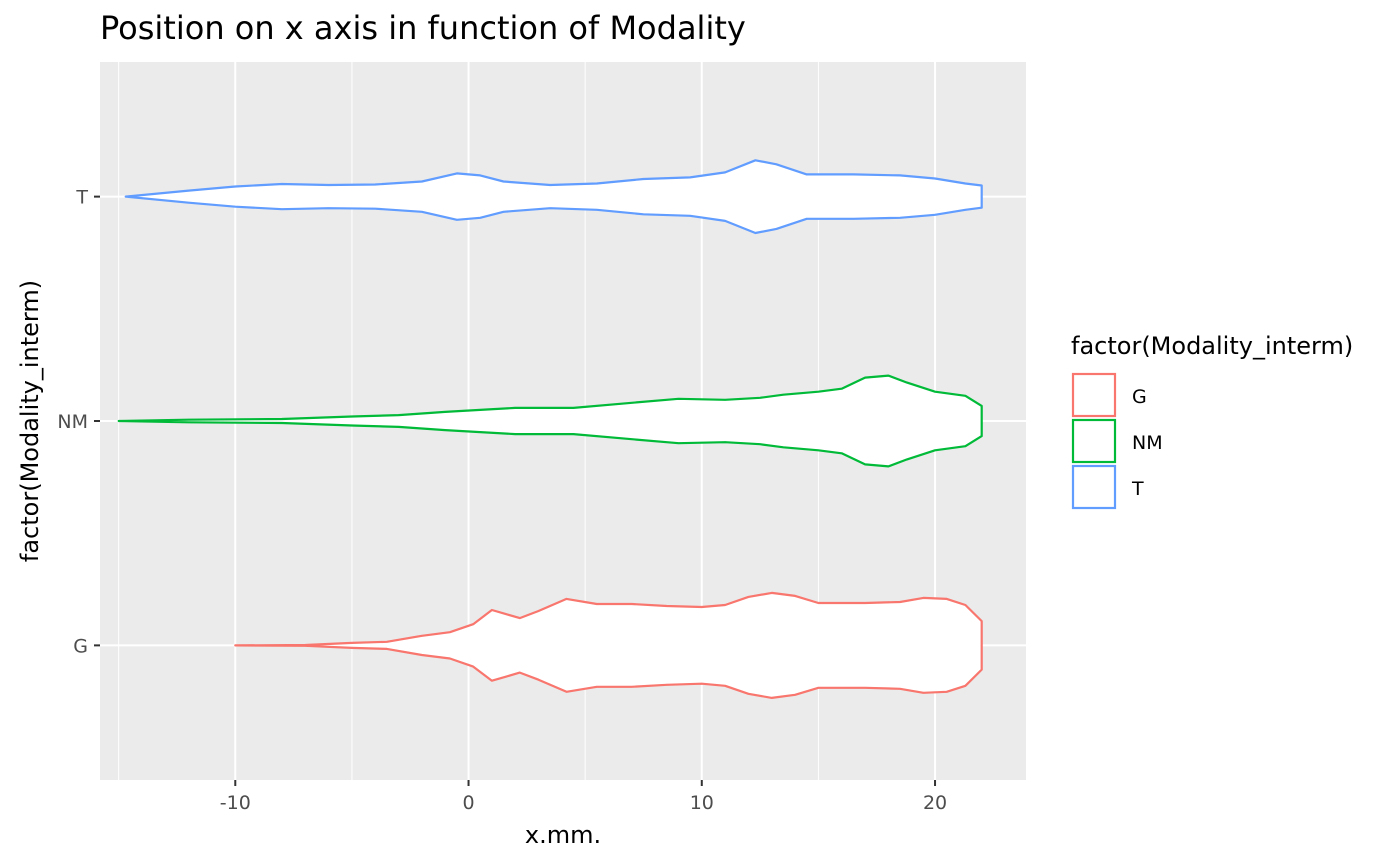 The image size is (1400, 866). I want to click on legend-key-t, so click(1094, 487).